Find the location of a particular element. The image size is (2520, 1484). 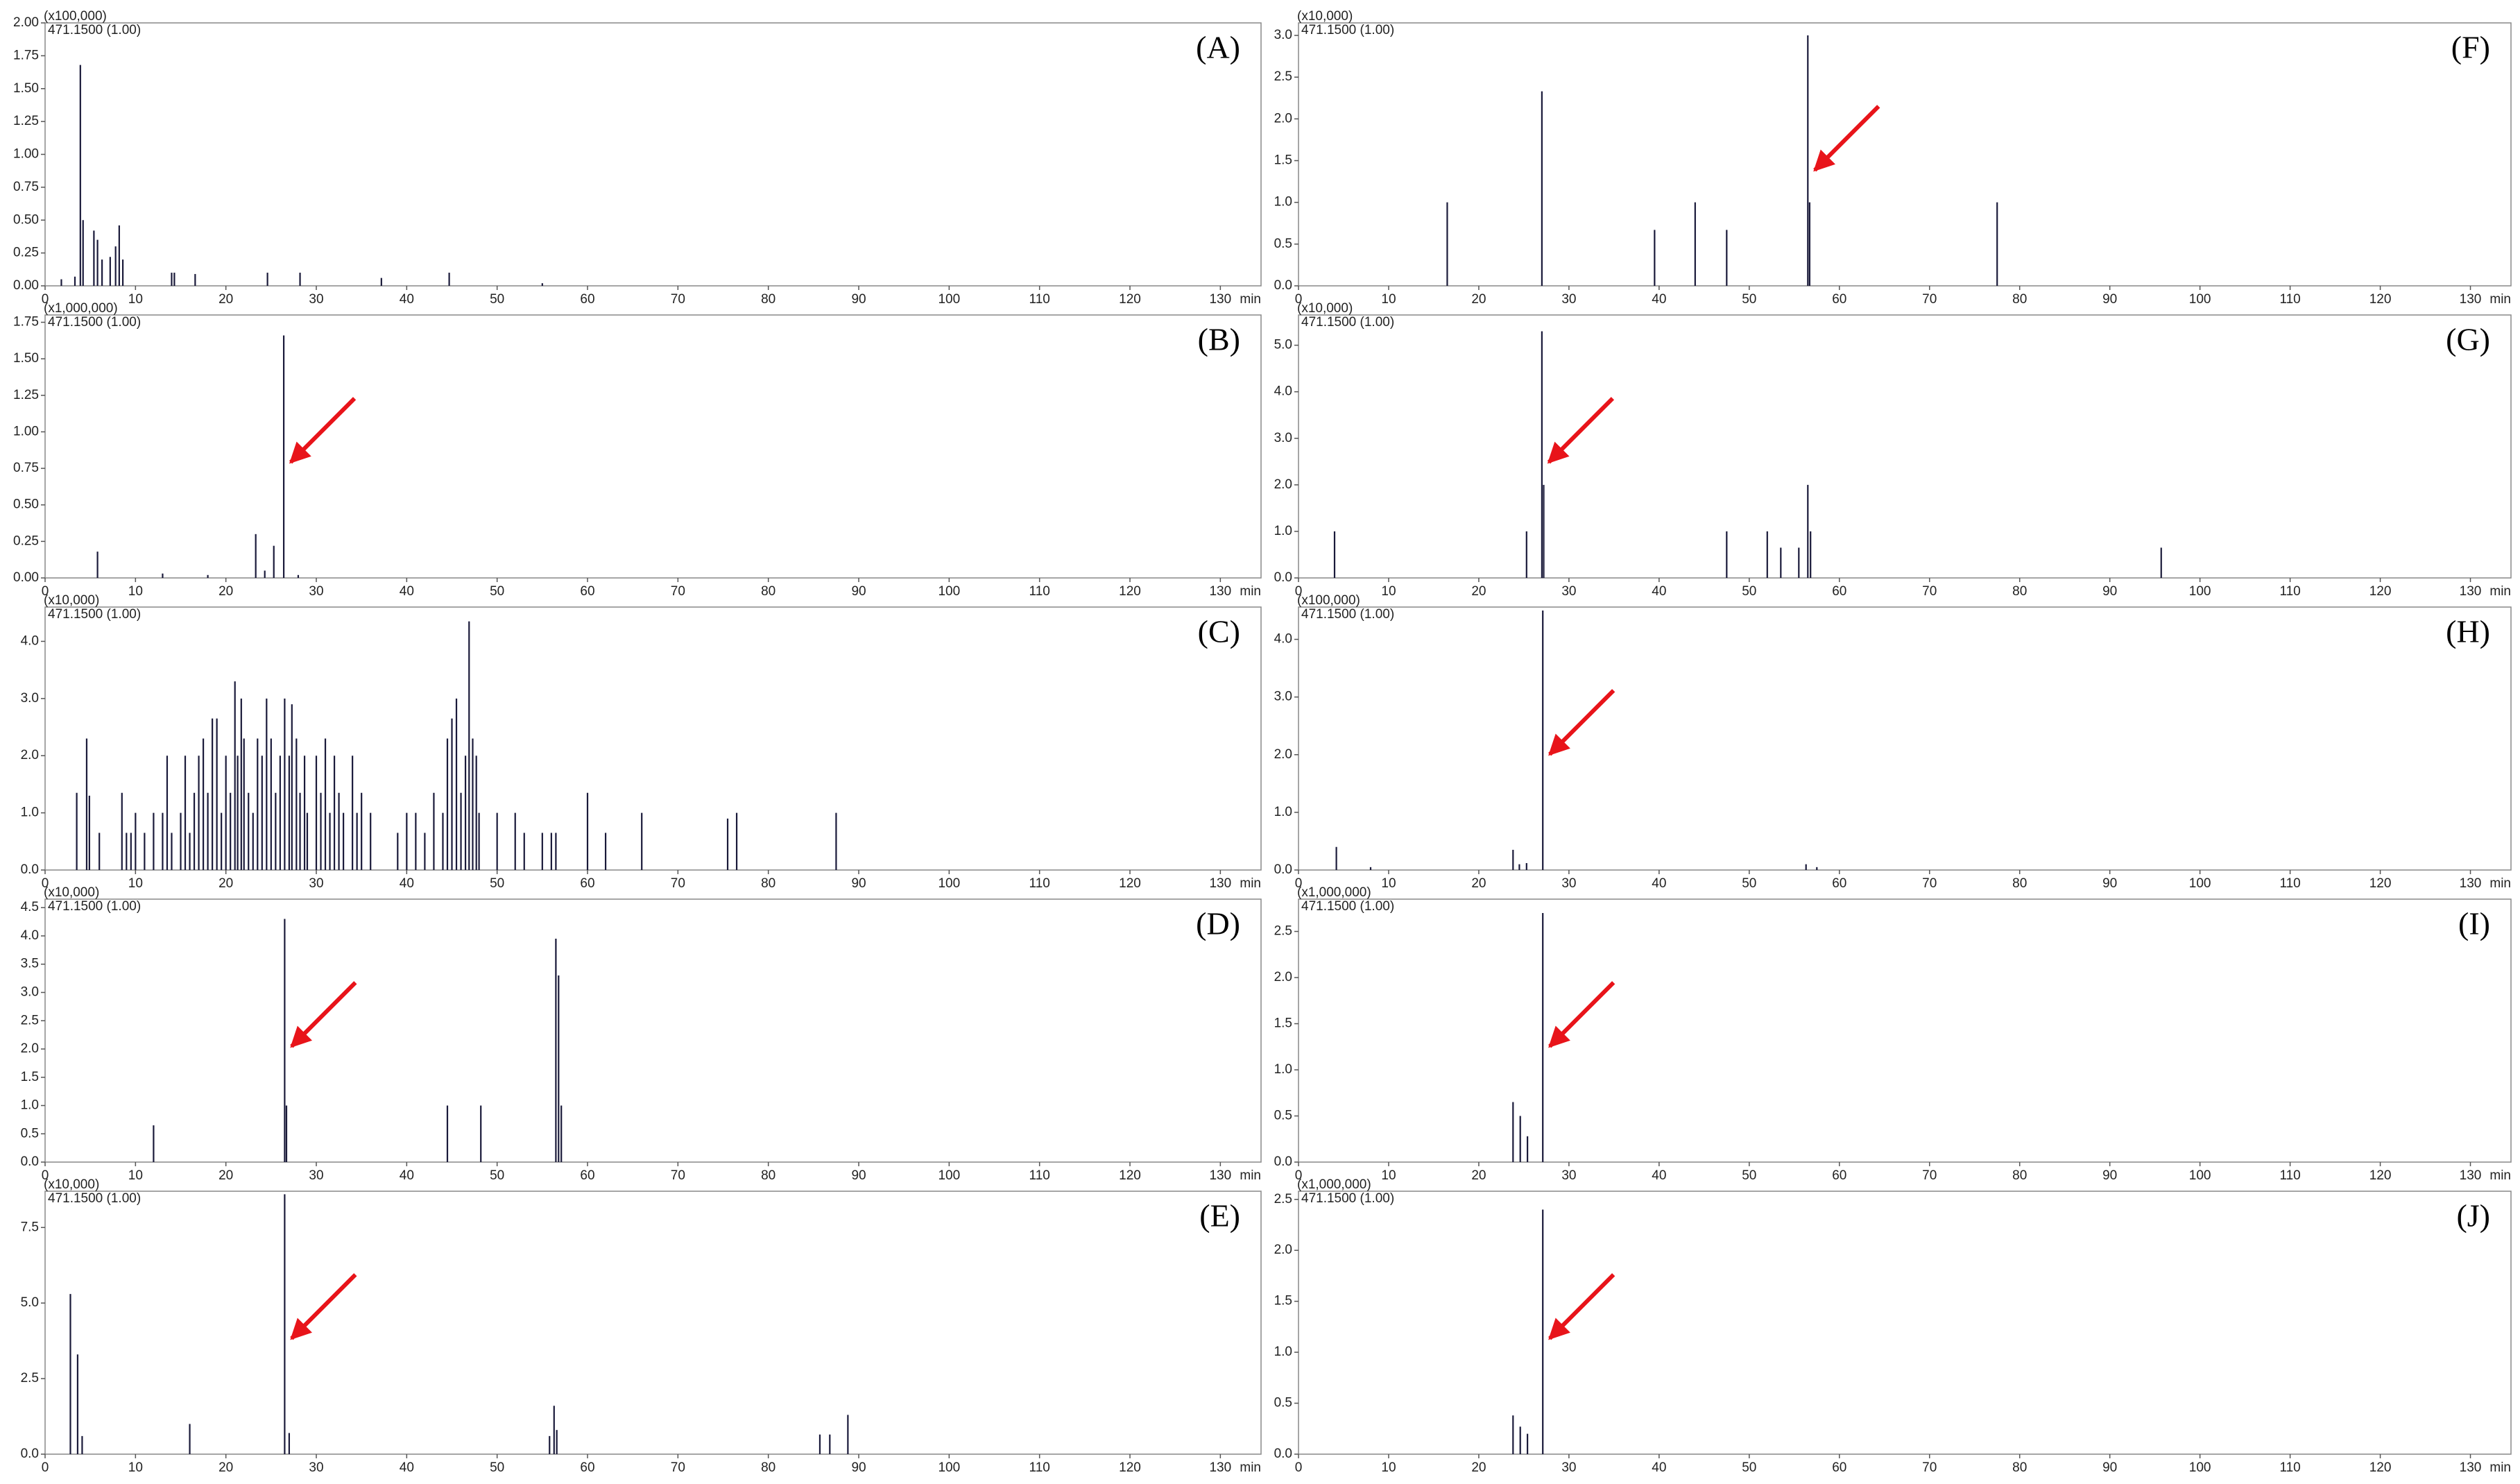

y-tick-label: 0.0 is located at coordinates (1283, 1454).